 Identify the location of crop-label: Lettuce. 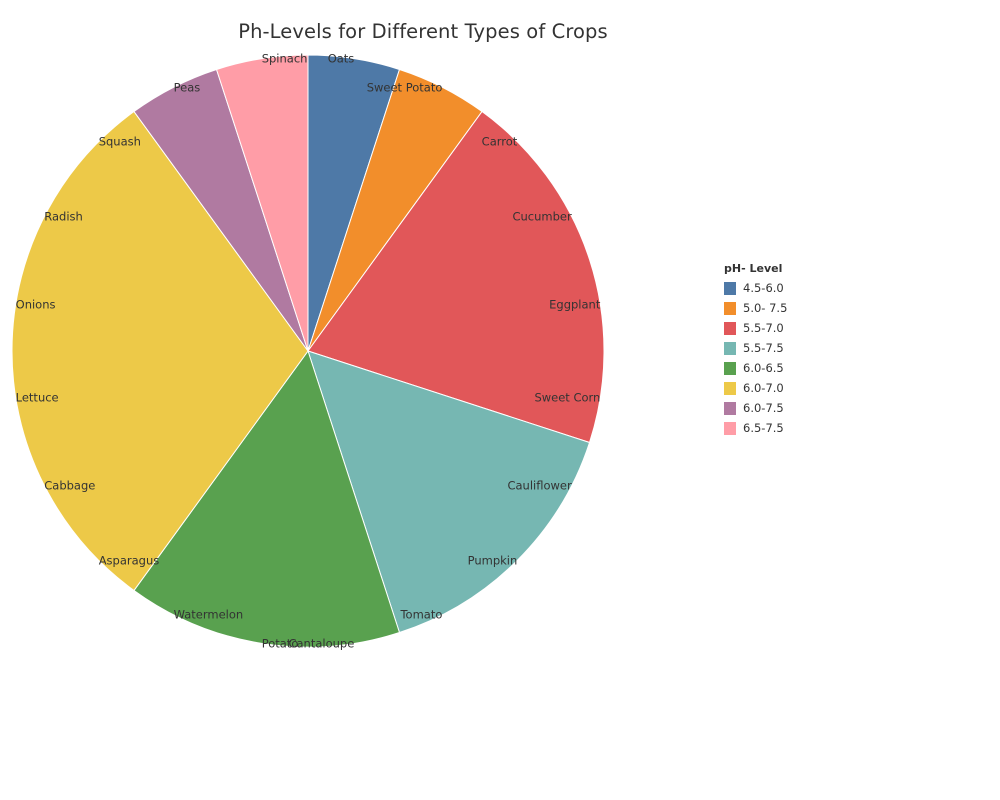
(37, 397).